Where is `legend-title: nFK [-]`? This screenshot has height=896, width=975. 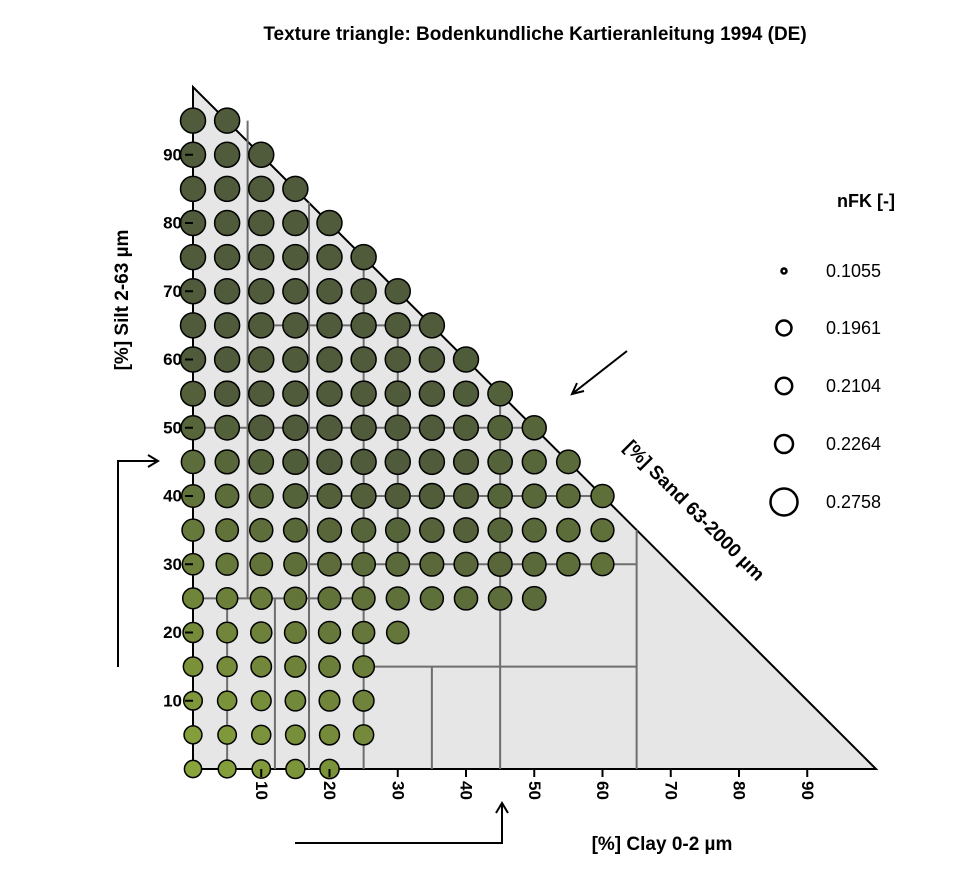
legend-title: nFK [-] is located at coordinates (866, 201).